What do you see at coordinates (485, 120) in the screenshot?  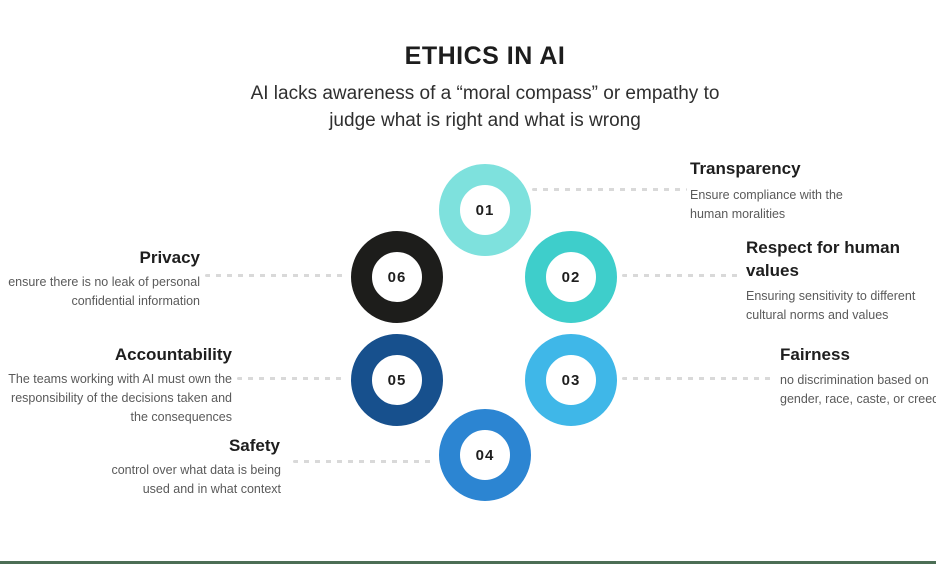 I see `subtitle-line-2: judge what is right and what is wrong` at bounding box center [485, 120].